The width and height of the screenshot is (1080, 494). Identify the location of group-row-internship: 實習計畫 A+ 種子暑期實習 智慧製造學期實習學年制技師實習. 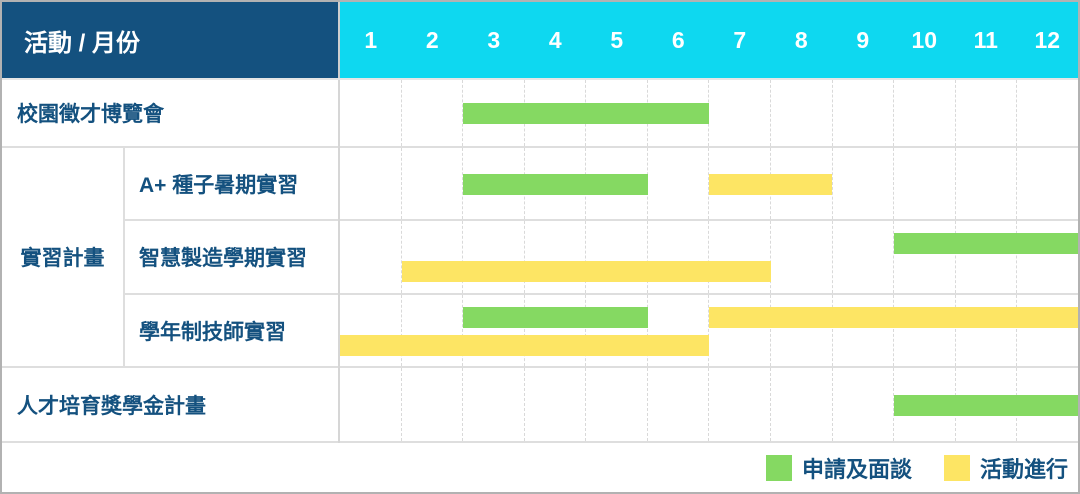
(170, 258).